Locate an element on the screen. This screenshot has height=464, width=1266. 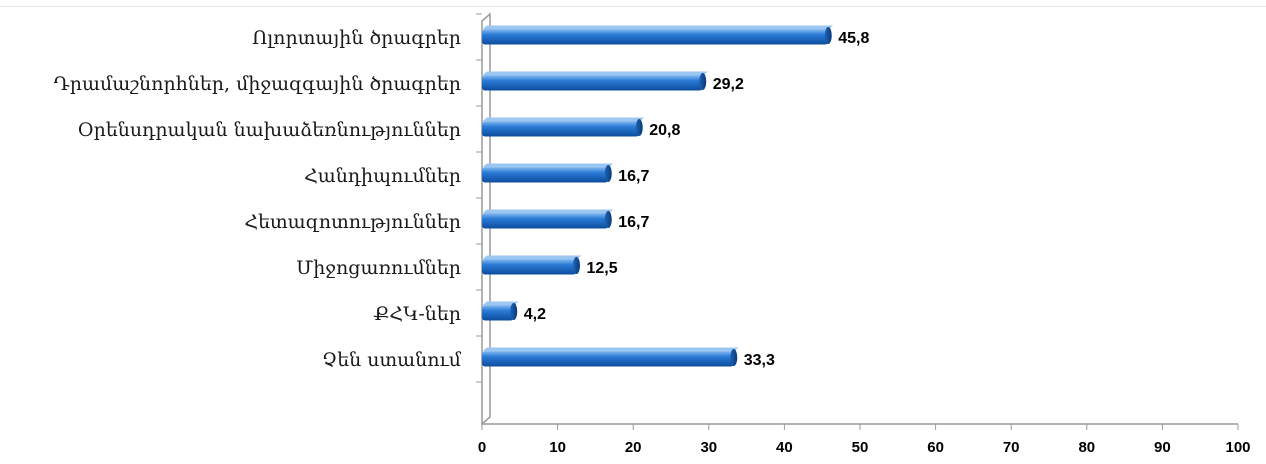
data-label: 4,2 is located at coordinates (535, 314).